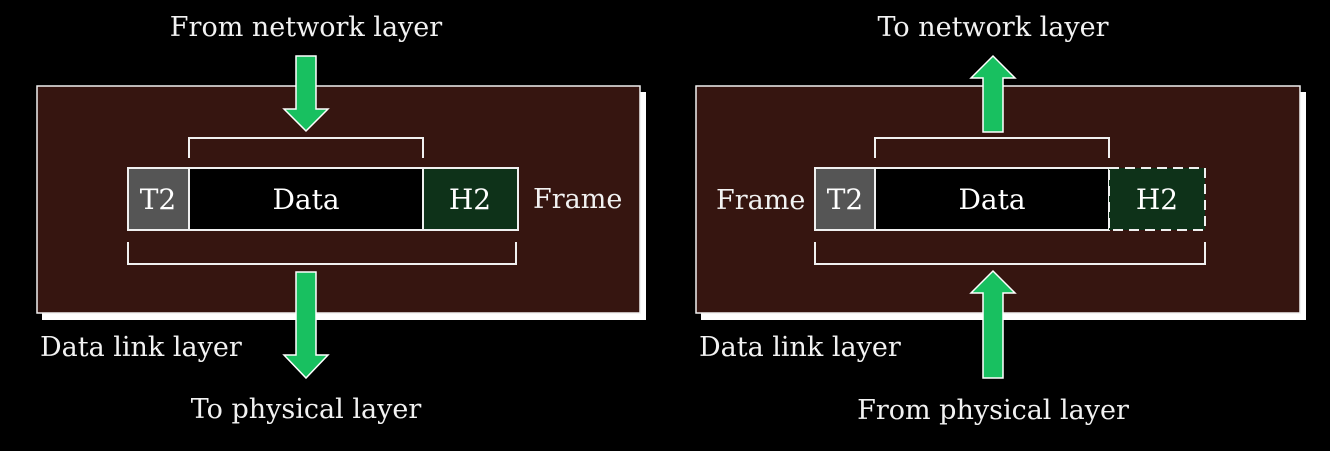  I want to click on sender-bottom-label: To physical layer, so click(306, 409).